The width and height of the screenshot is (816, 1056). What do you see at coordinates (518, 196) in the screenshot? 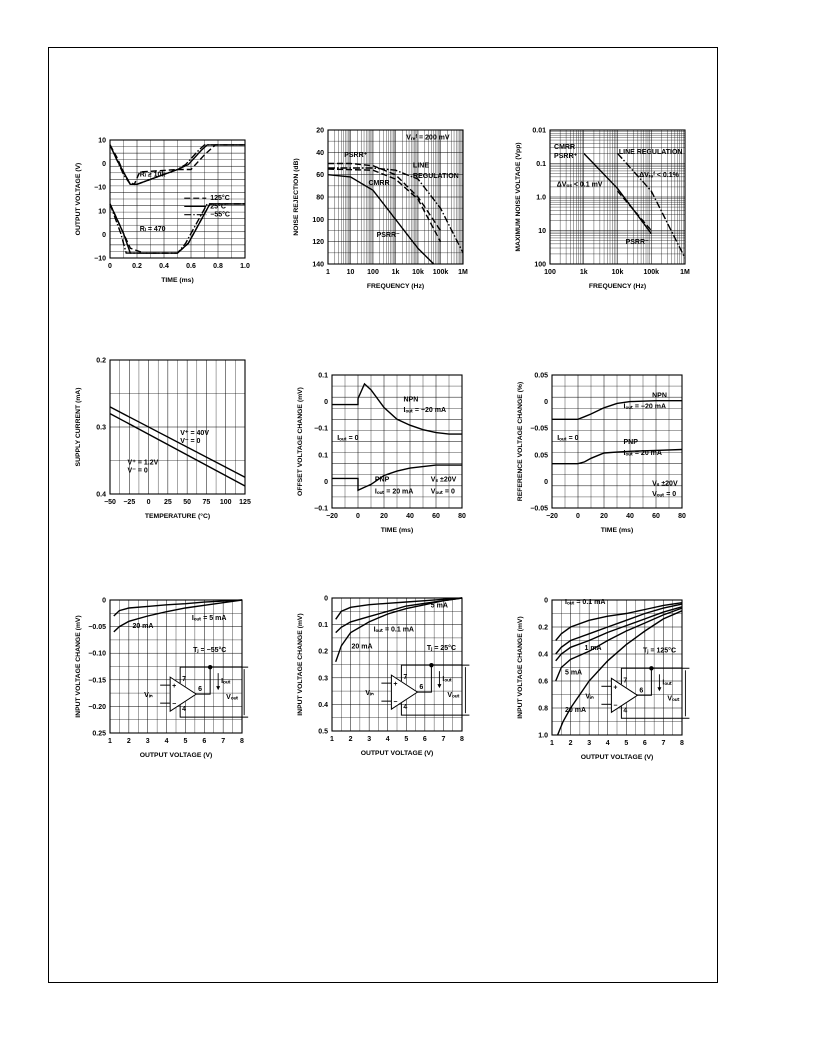
I see `y-axis-title: MAXIMUM NOISE VOLTAGE (Vpp)` at bounding box center [518, 196].